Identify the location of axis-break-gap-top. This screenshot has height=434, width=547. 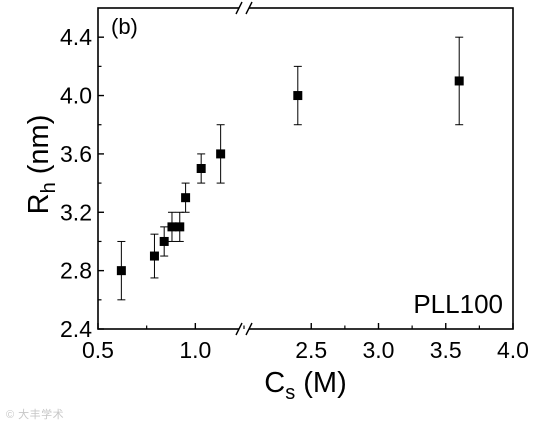
(244, 8).